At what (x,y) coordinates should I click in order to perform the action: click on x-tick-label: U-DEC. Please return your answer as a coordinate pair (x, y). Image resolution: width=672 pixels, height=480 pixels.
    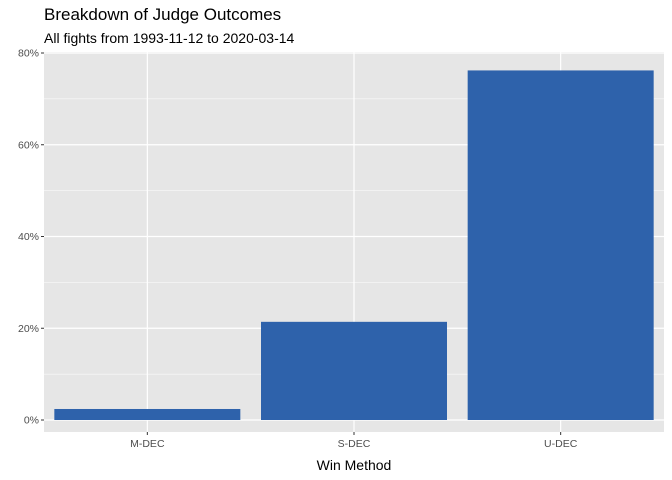
    Looking at the image, I should click on (561, 444).